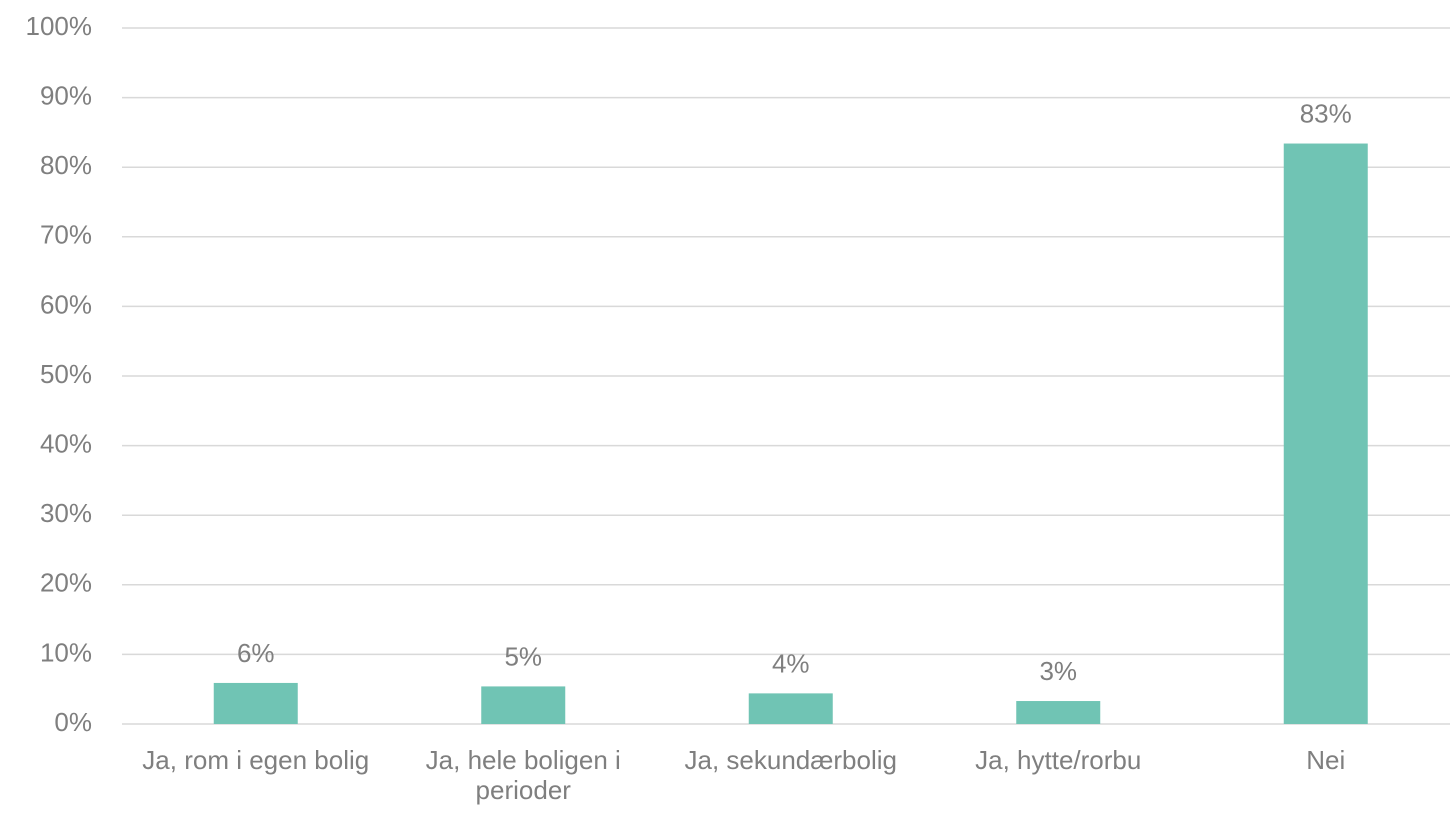 Image resolution: width=1450 pixels, height=814 pixels. Describe the element at coordinates (523, 775) in the screenshot. I see `x-tick-label: Ja, hele boligen i perioder` at that location.